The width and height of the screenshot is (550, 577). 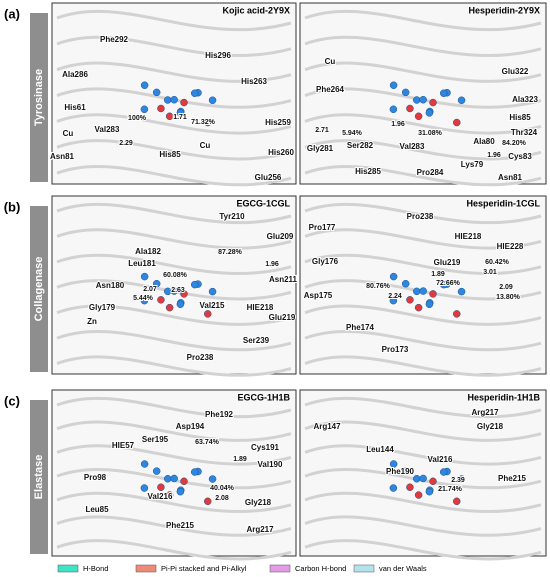 What do you see at coordinates (330, 61) in the screenshot?
I see `residue-label: Cu` at bounding box center [330, 61].